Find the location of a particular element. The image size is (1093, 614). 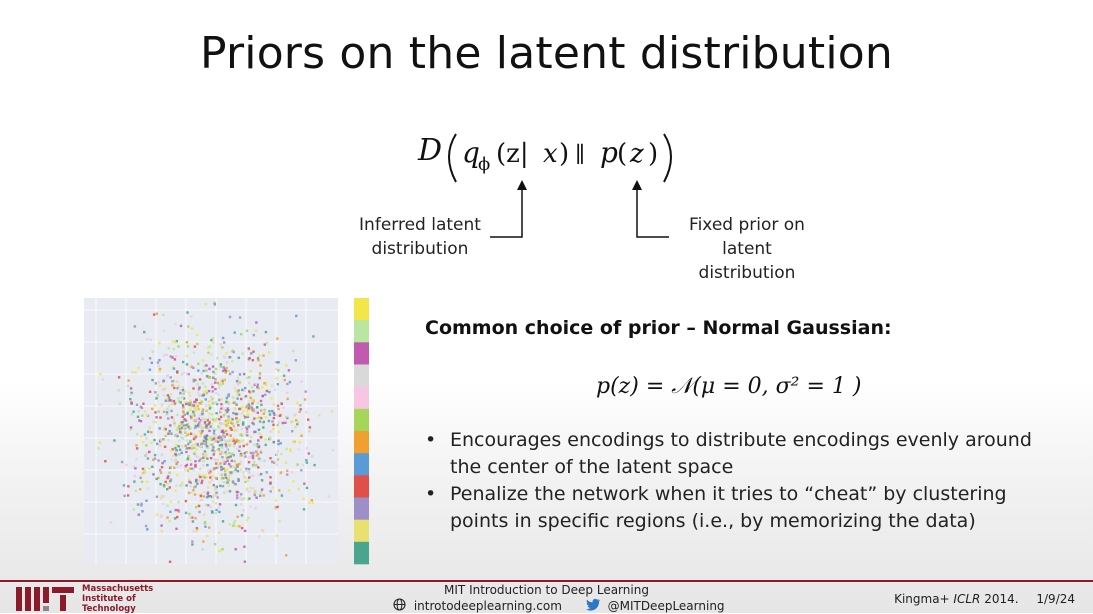

left-arrow-line is located at coordinates (506, 213).